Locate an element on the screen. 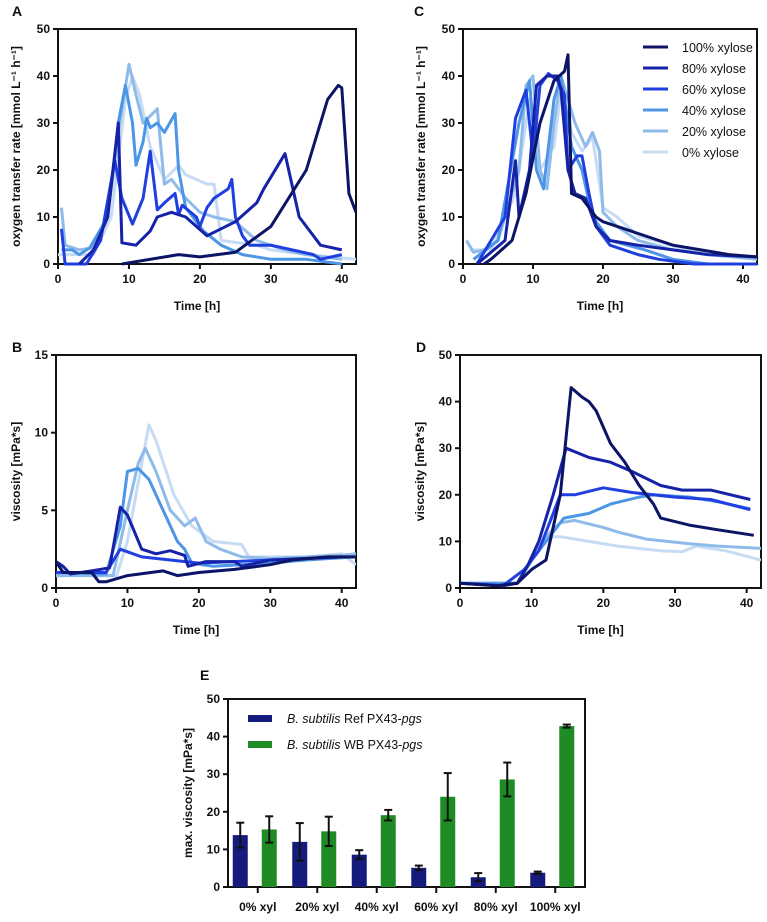 Image resolution: width=767 pixels, height=922 pixels. legend-label: 100% xylose is located at coordinates (717, 48).